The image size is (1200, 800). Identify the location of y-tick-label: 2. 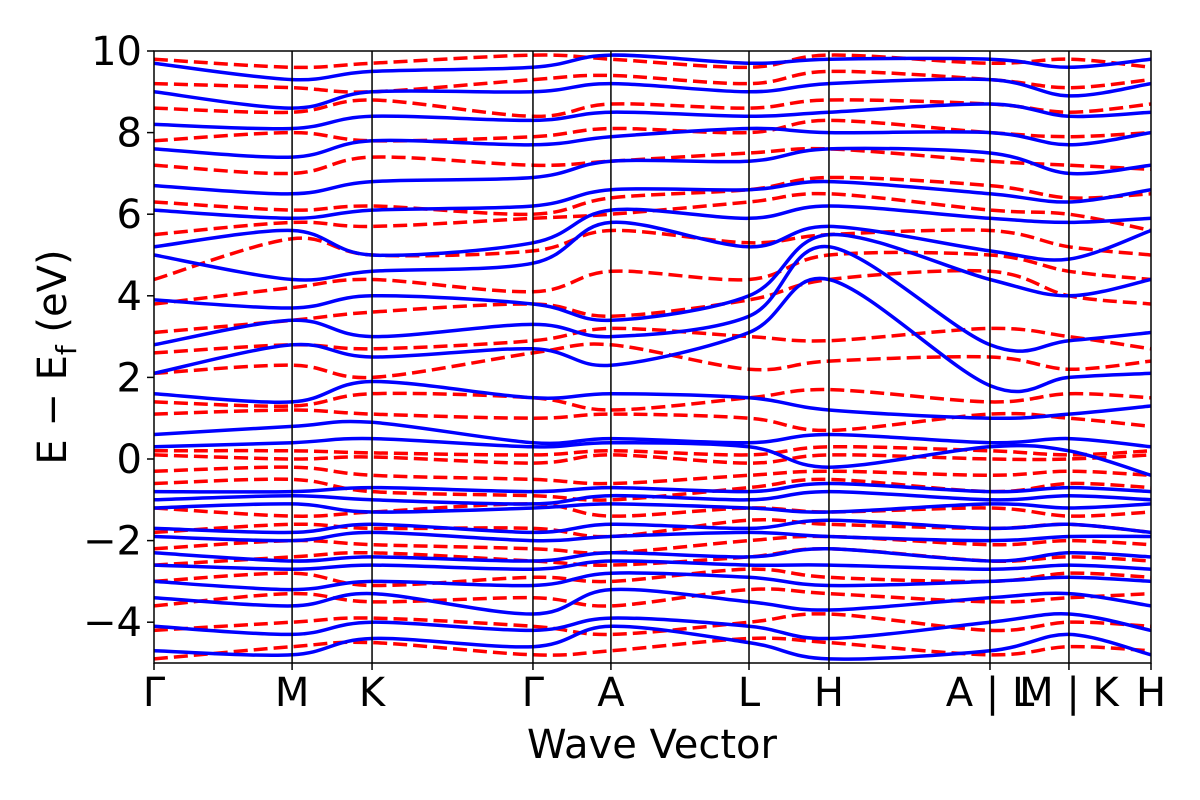
(129, 378).